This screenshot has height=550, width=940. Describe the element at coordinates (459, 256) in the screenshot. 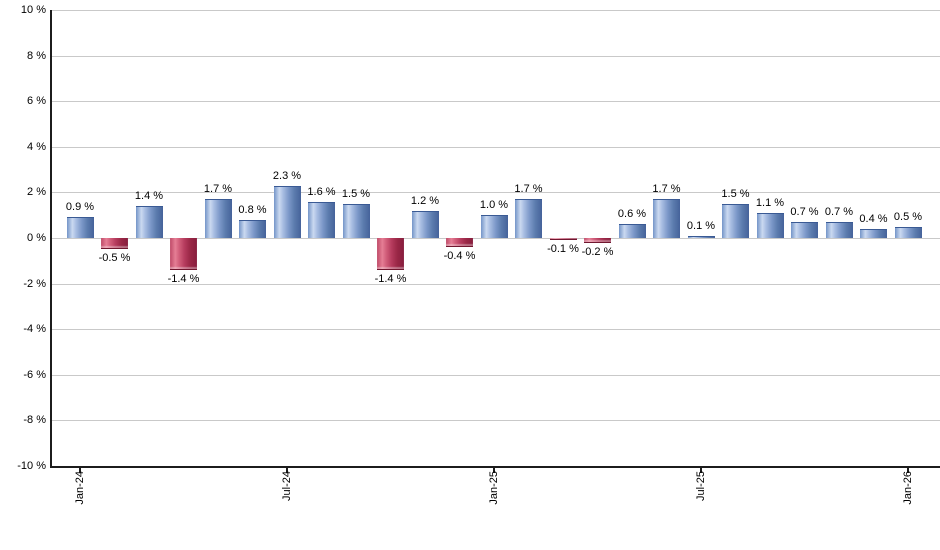

I see `bar-value-label: -0.4 %` at that location.